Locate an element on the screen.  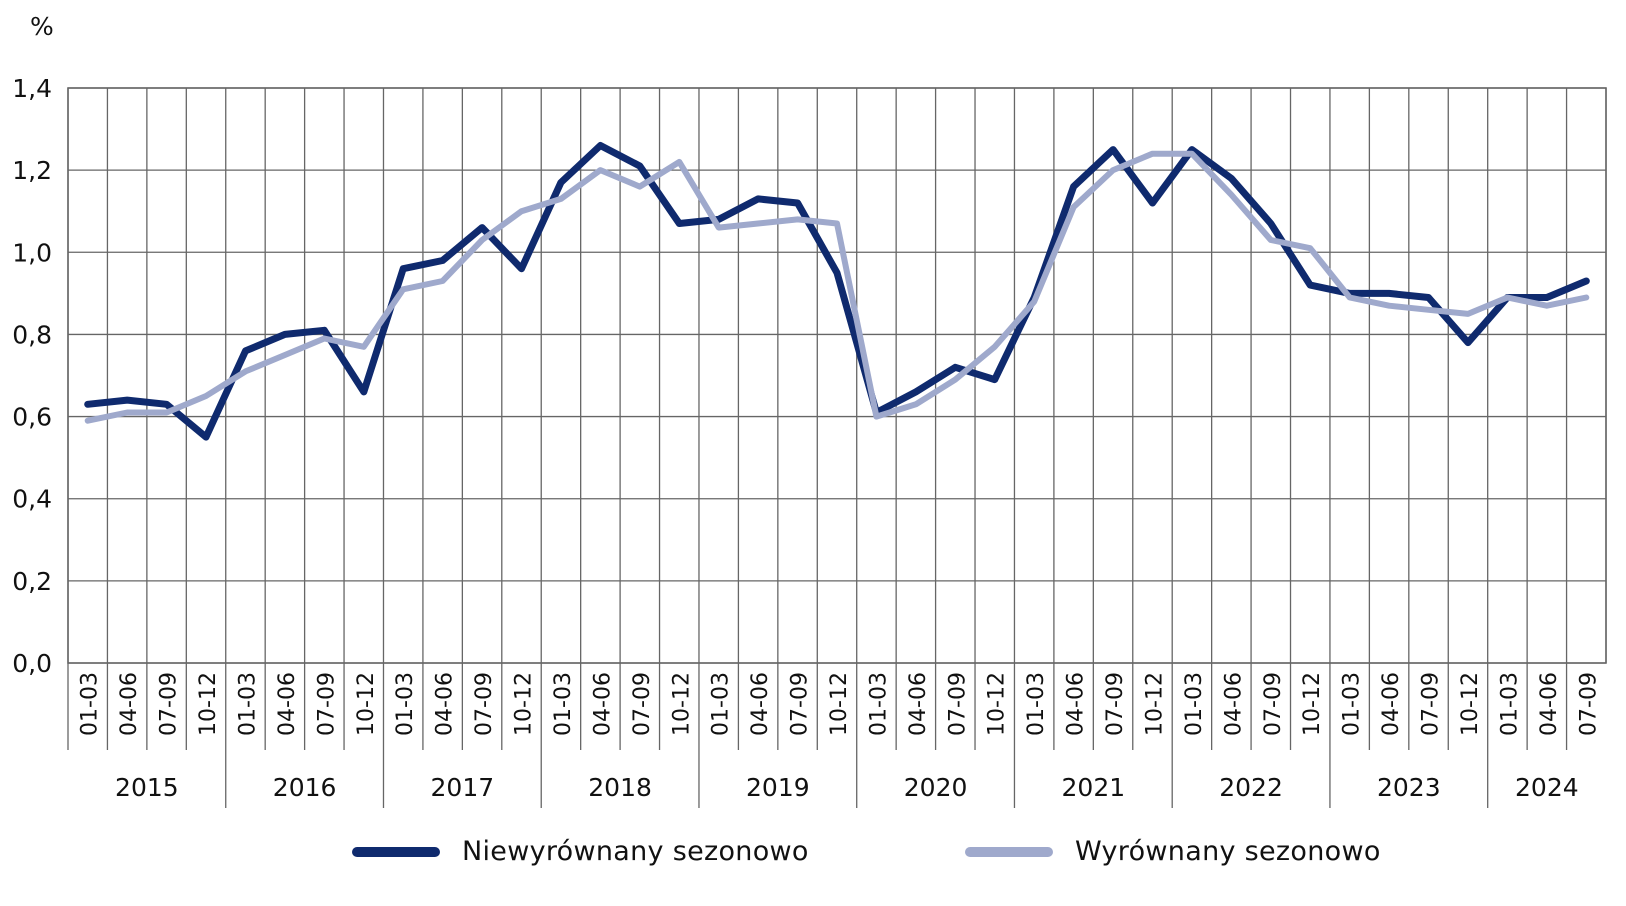
year-label: 2020 is located at coordinates (936, 787).